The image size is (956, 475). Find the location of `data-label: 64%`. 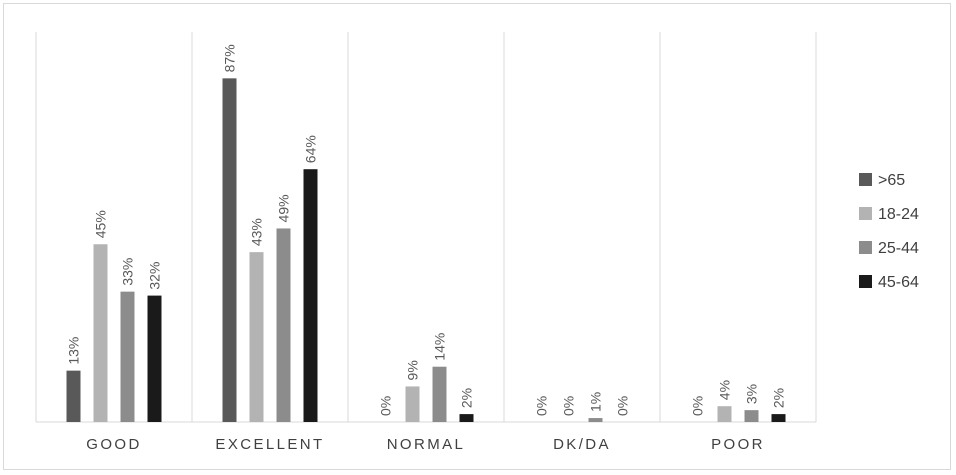

data-label: 64% is located at coordinates (311, 149).